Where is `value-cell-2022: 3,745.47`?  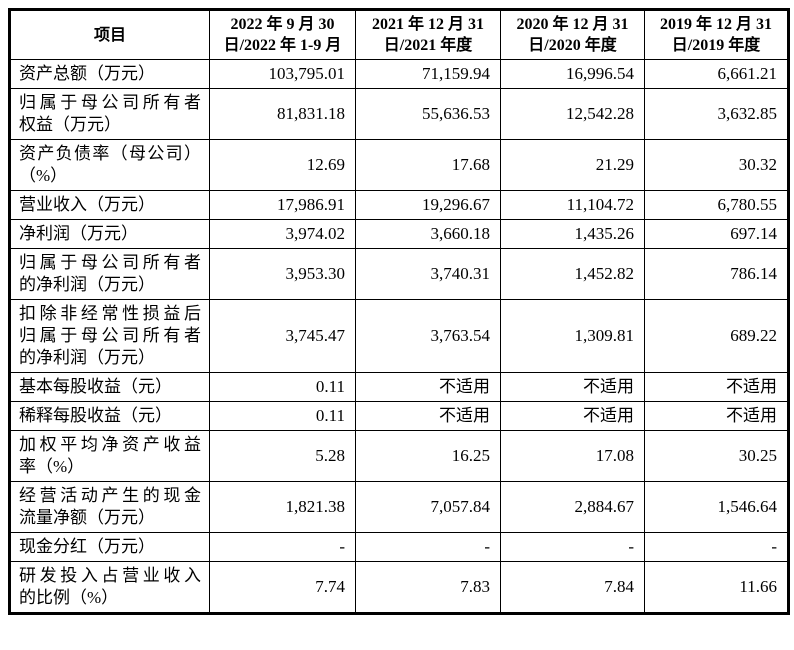
value-cell-2022: 3,745.47 is located at coordinates (282, 336).